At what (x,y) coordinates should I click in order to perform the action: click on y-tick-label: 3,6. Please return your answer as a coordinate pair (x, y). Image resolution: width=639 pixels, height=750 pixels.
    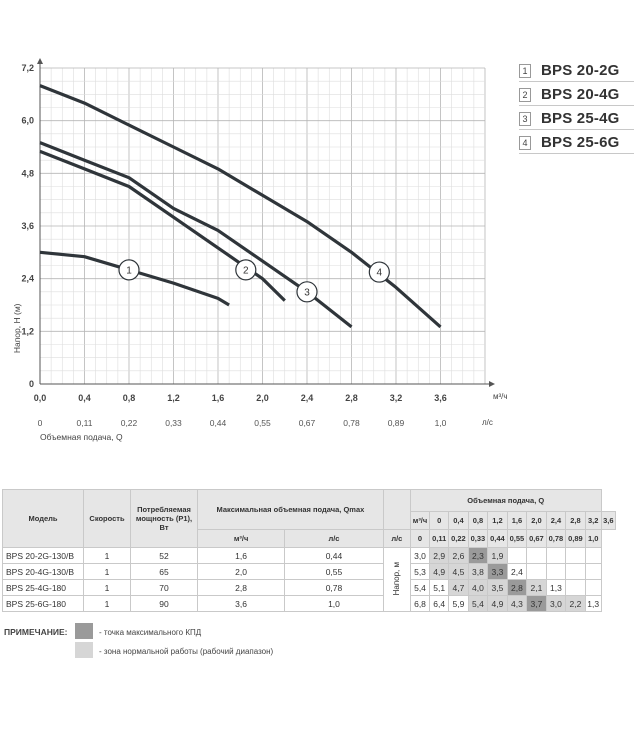
    Looking at the image, I should click on (27, 226).